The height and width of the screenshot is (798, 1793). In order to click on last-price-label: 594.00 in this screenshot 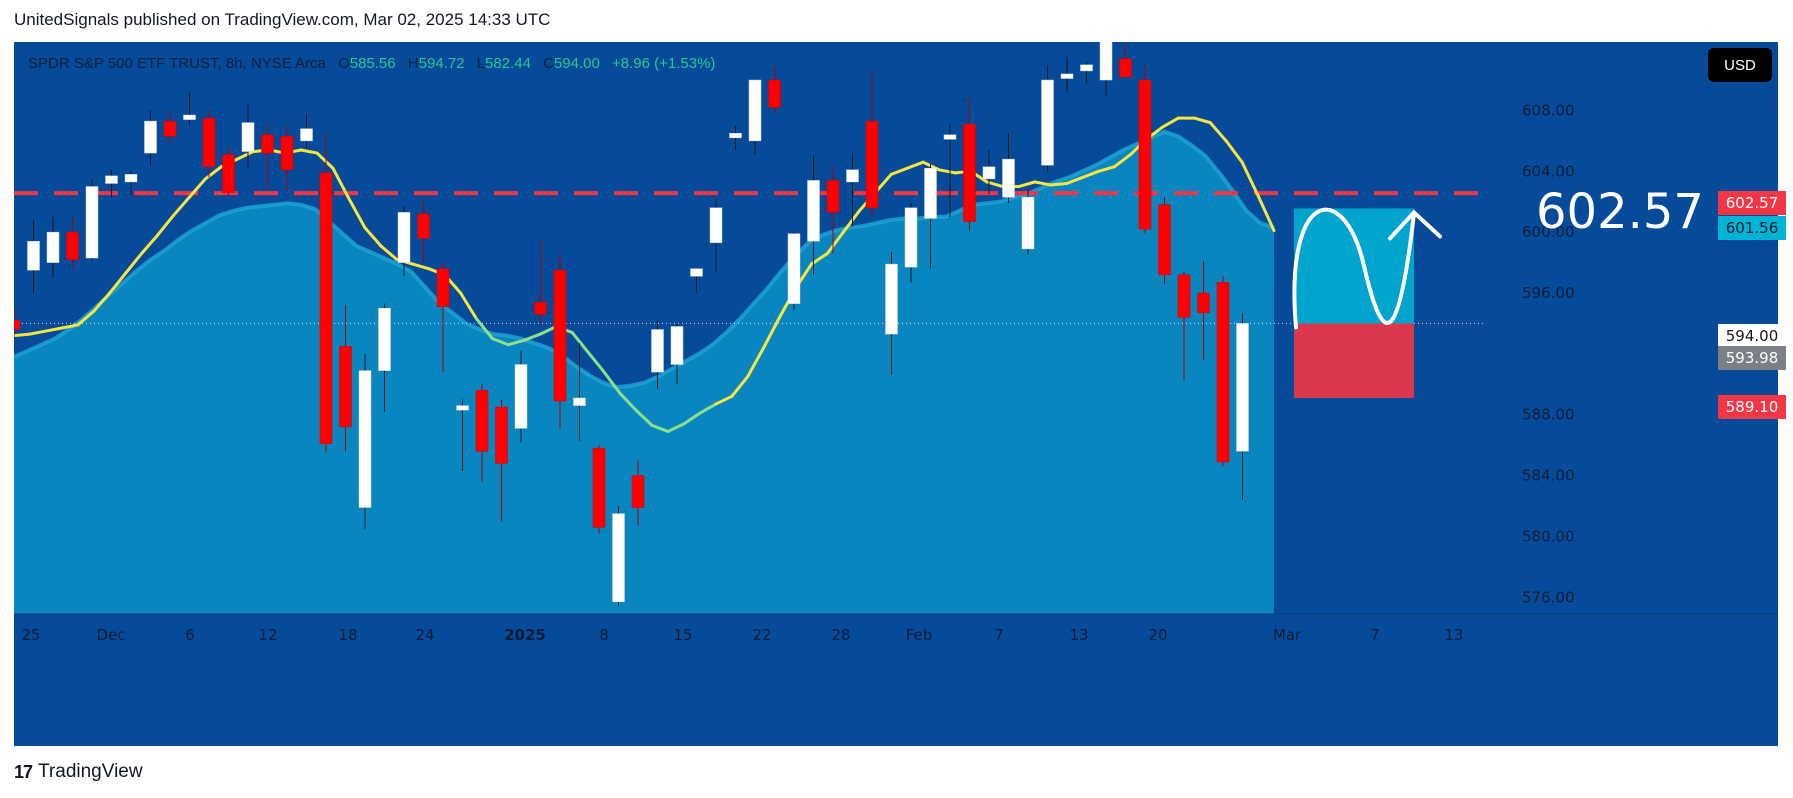, I will do `click(1752, 336)`.